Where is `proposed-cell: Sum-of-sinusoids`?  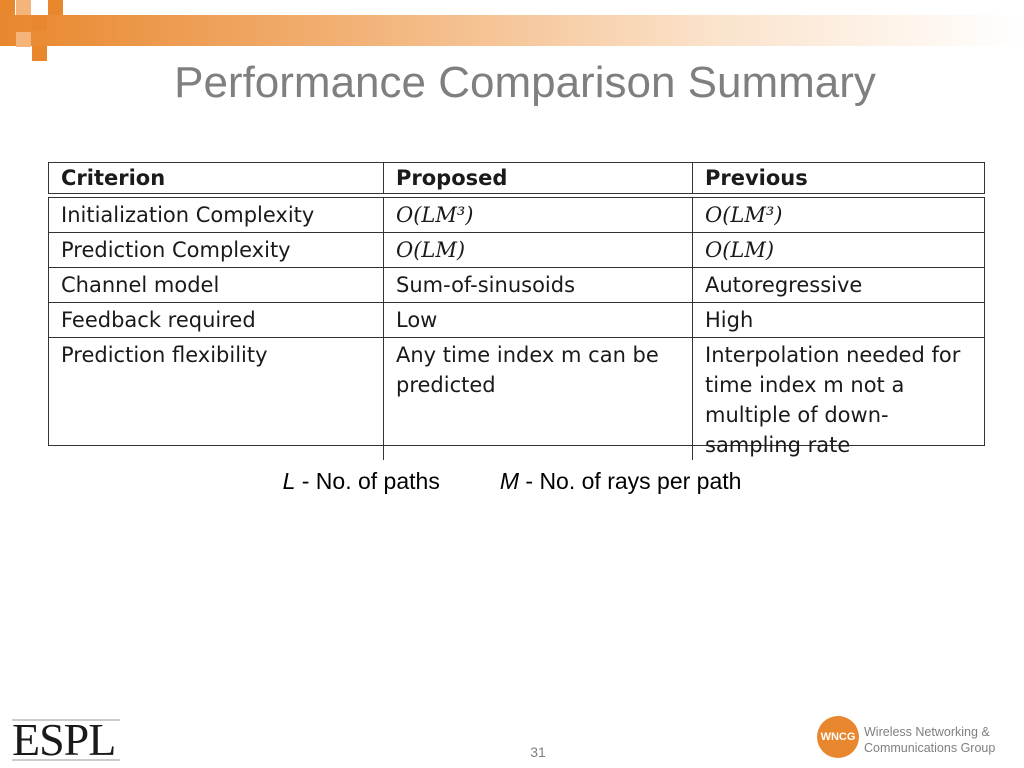 proposed-cell: Sum-of-sinusoids is located at coordinates (538, 285).